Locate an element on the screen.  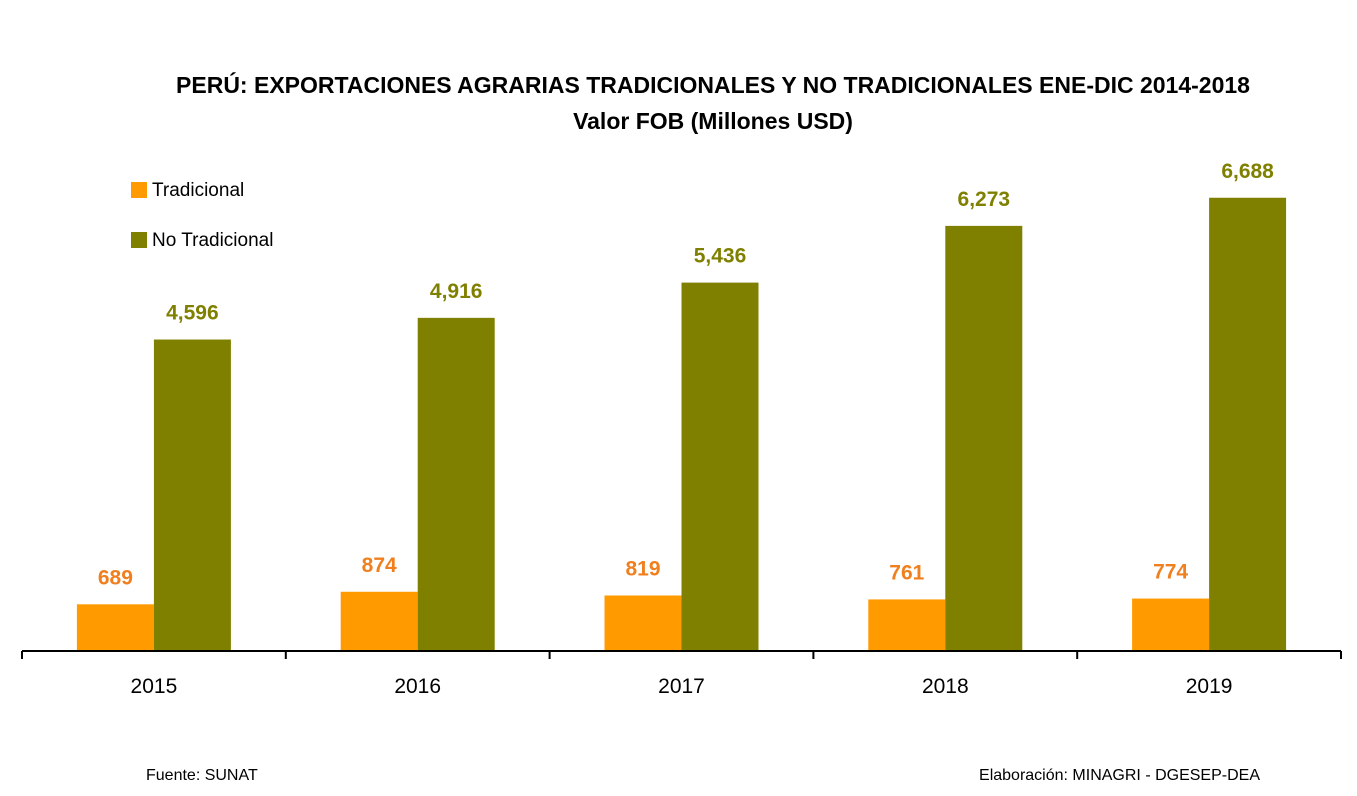
data-label-tradicional-2016: 874 is located at coordinates (379, 565).